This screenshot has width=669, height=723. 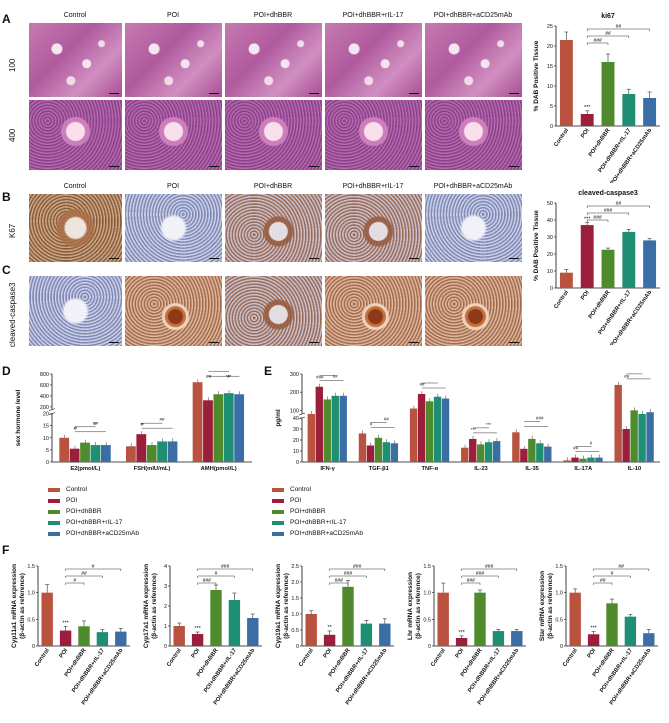 What do you see at coordinates (173, 60) in the screenshot?
I see `micrograph-he-100-poi` at bounding box center [173, 60].